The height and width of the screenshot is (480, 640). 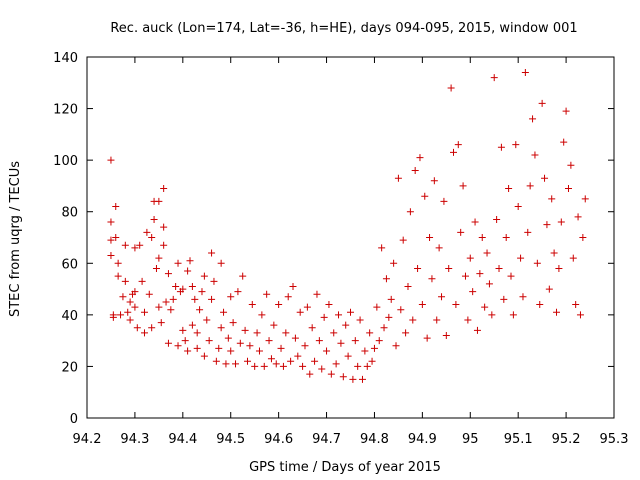 I want to click on x-tick-label: 94.5, so click(x=230, y=439).